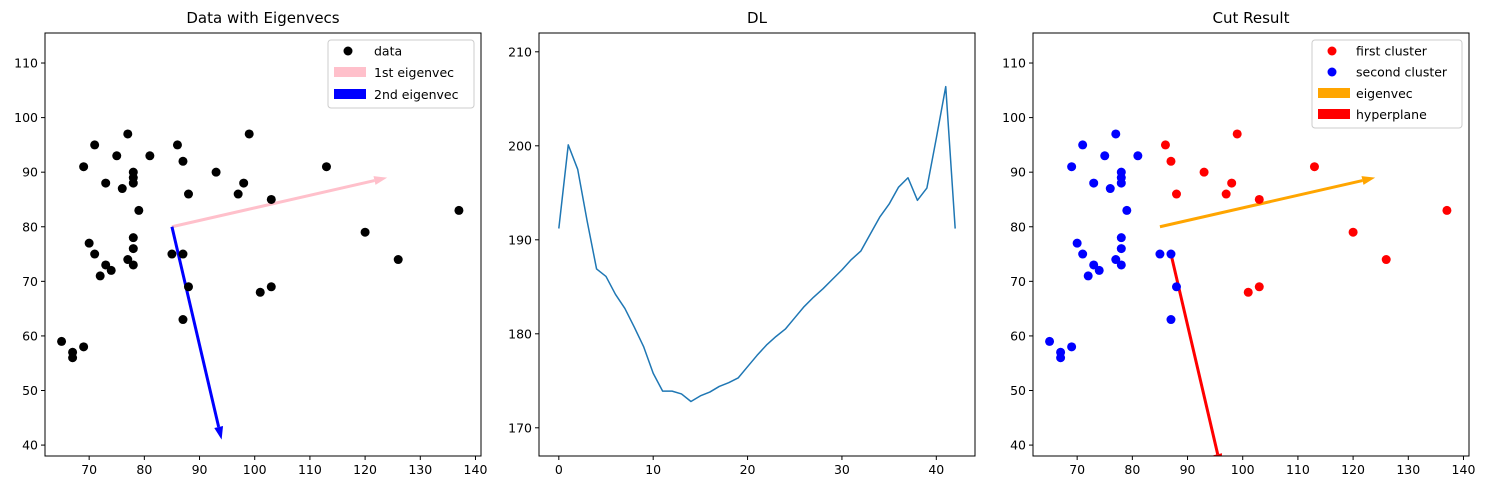  I want to click on x-tick-label: 10, so click(653, 469).